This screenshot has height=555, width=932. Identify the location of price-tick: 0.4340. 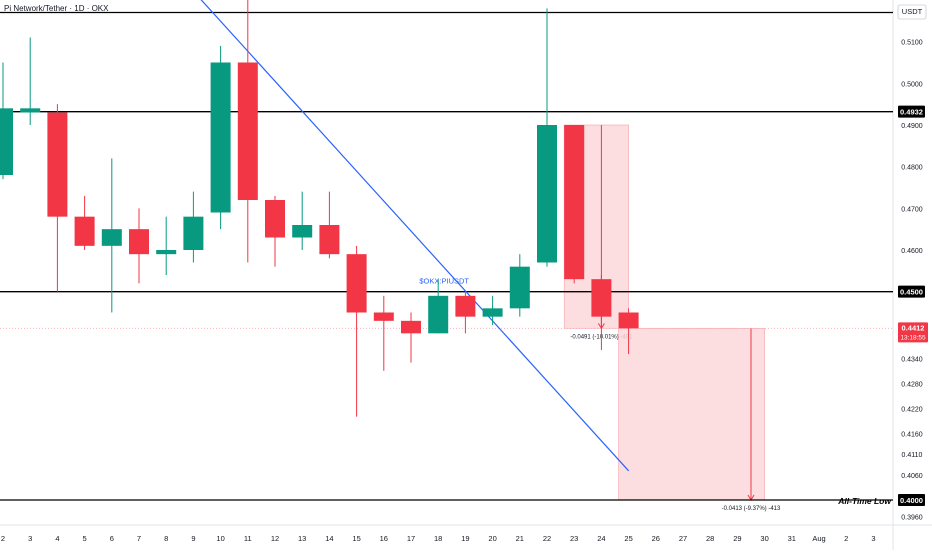
(912, 359).